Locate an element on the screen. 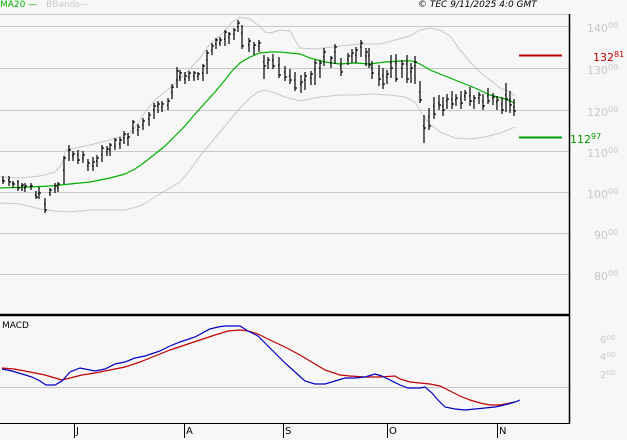 The image size is (627, 440). support-dec: 97 is located at coordinates (596, 136).